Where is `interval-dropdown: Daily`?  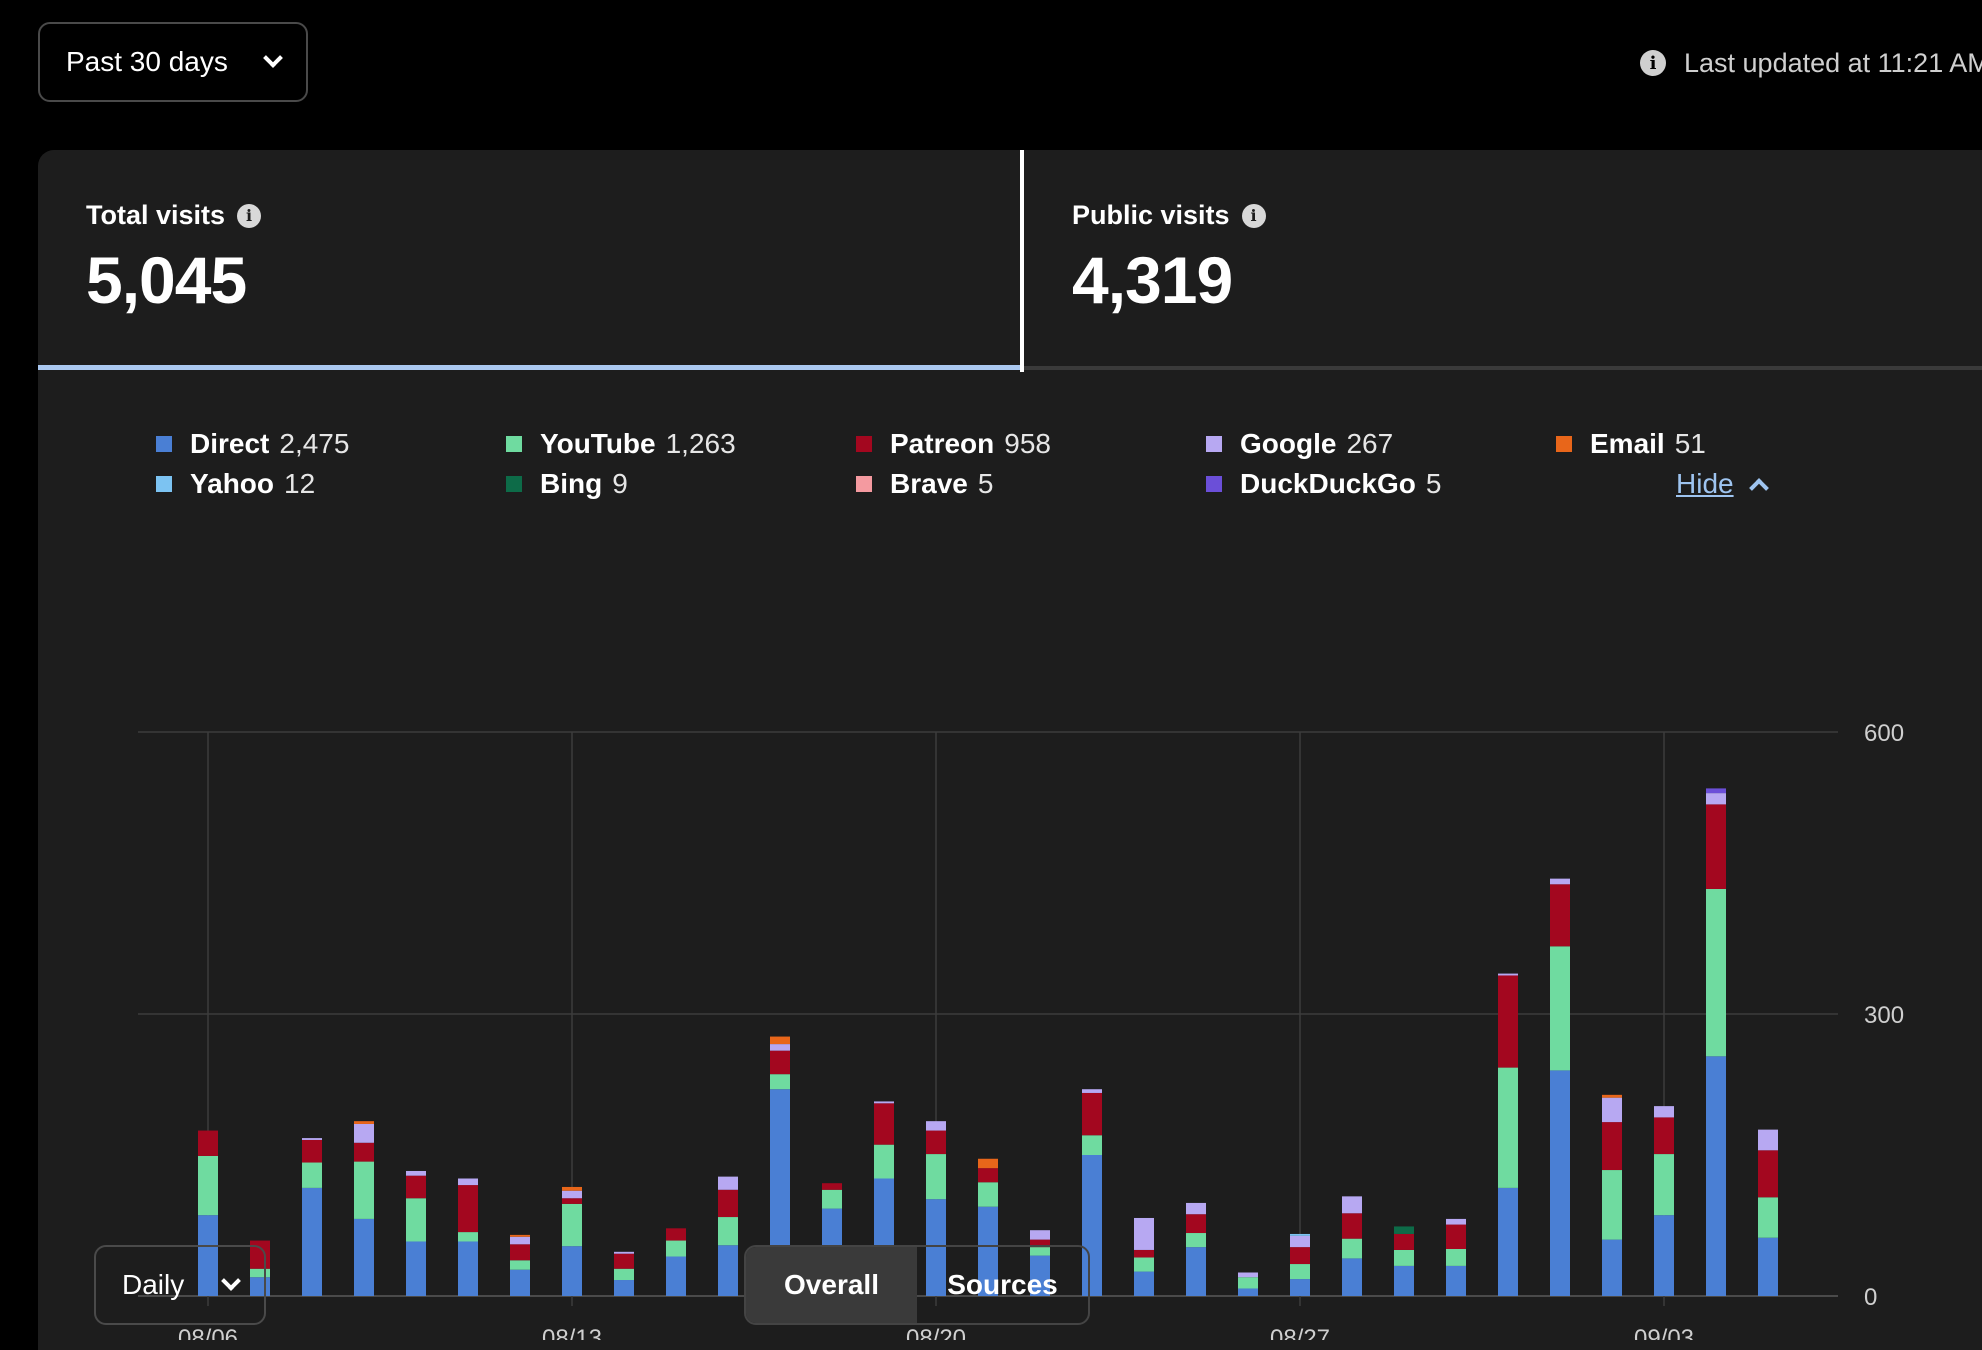
interval-dropdown: Daily is located at coordinates (180, 1285).